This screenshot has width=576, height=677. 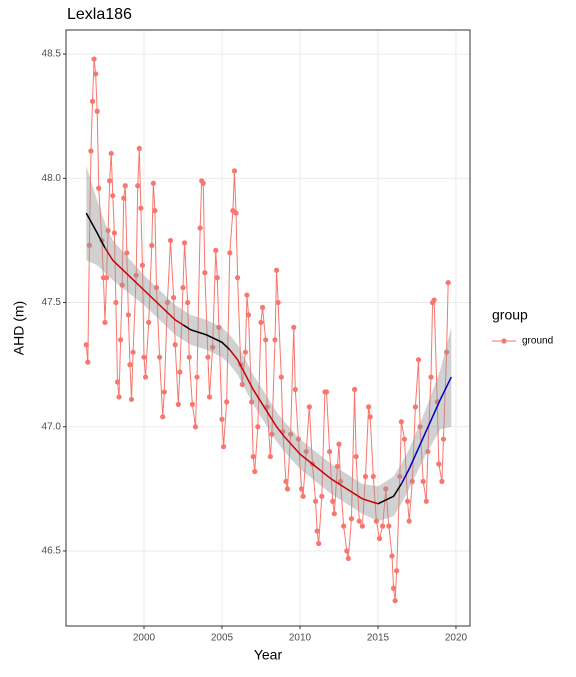 I want to click on x-tick-label: 2005, so click(x=222, y=638).